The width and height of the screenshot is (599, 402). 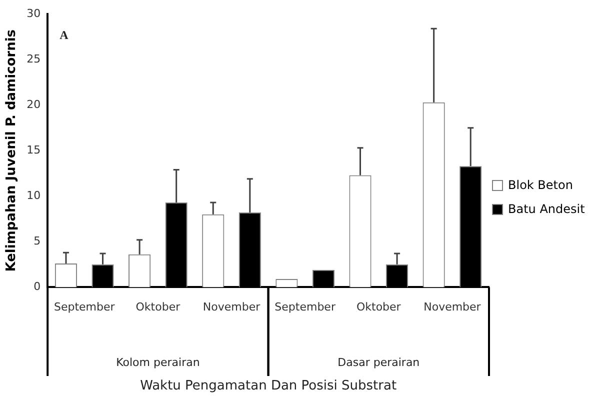 I want to click on y-tick-label: 10, so click(x=33, y=195).